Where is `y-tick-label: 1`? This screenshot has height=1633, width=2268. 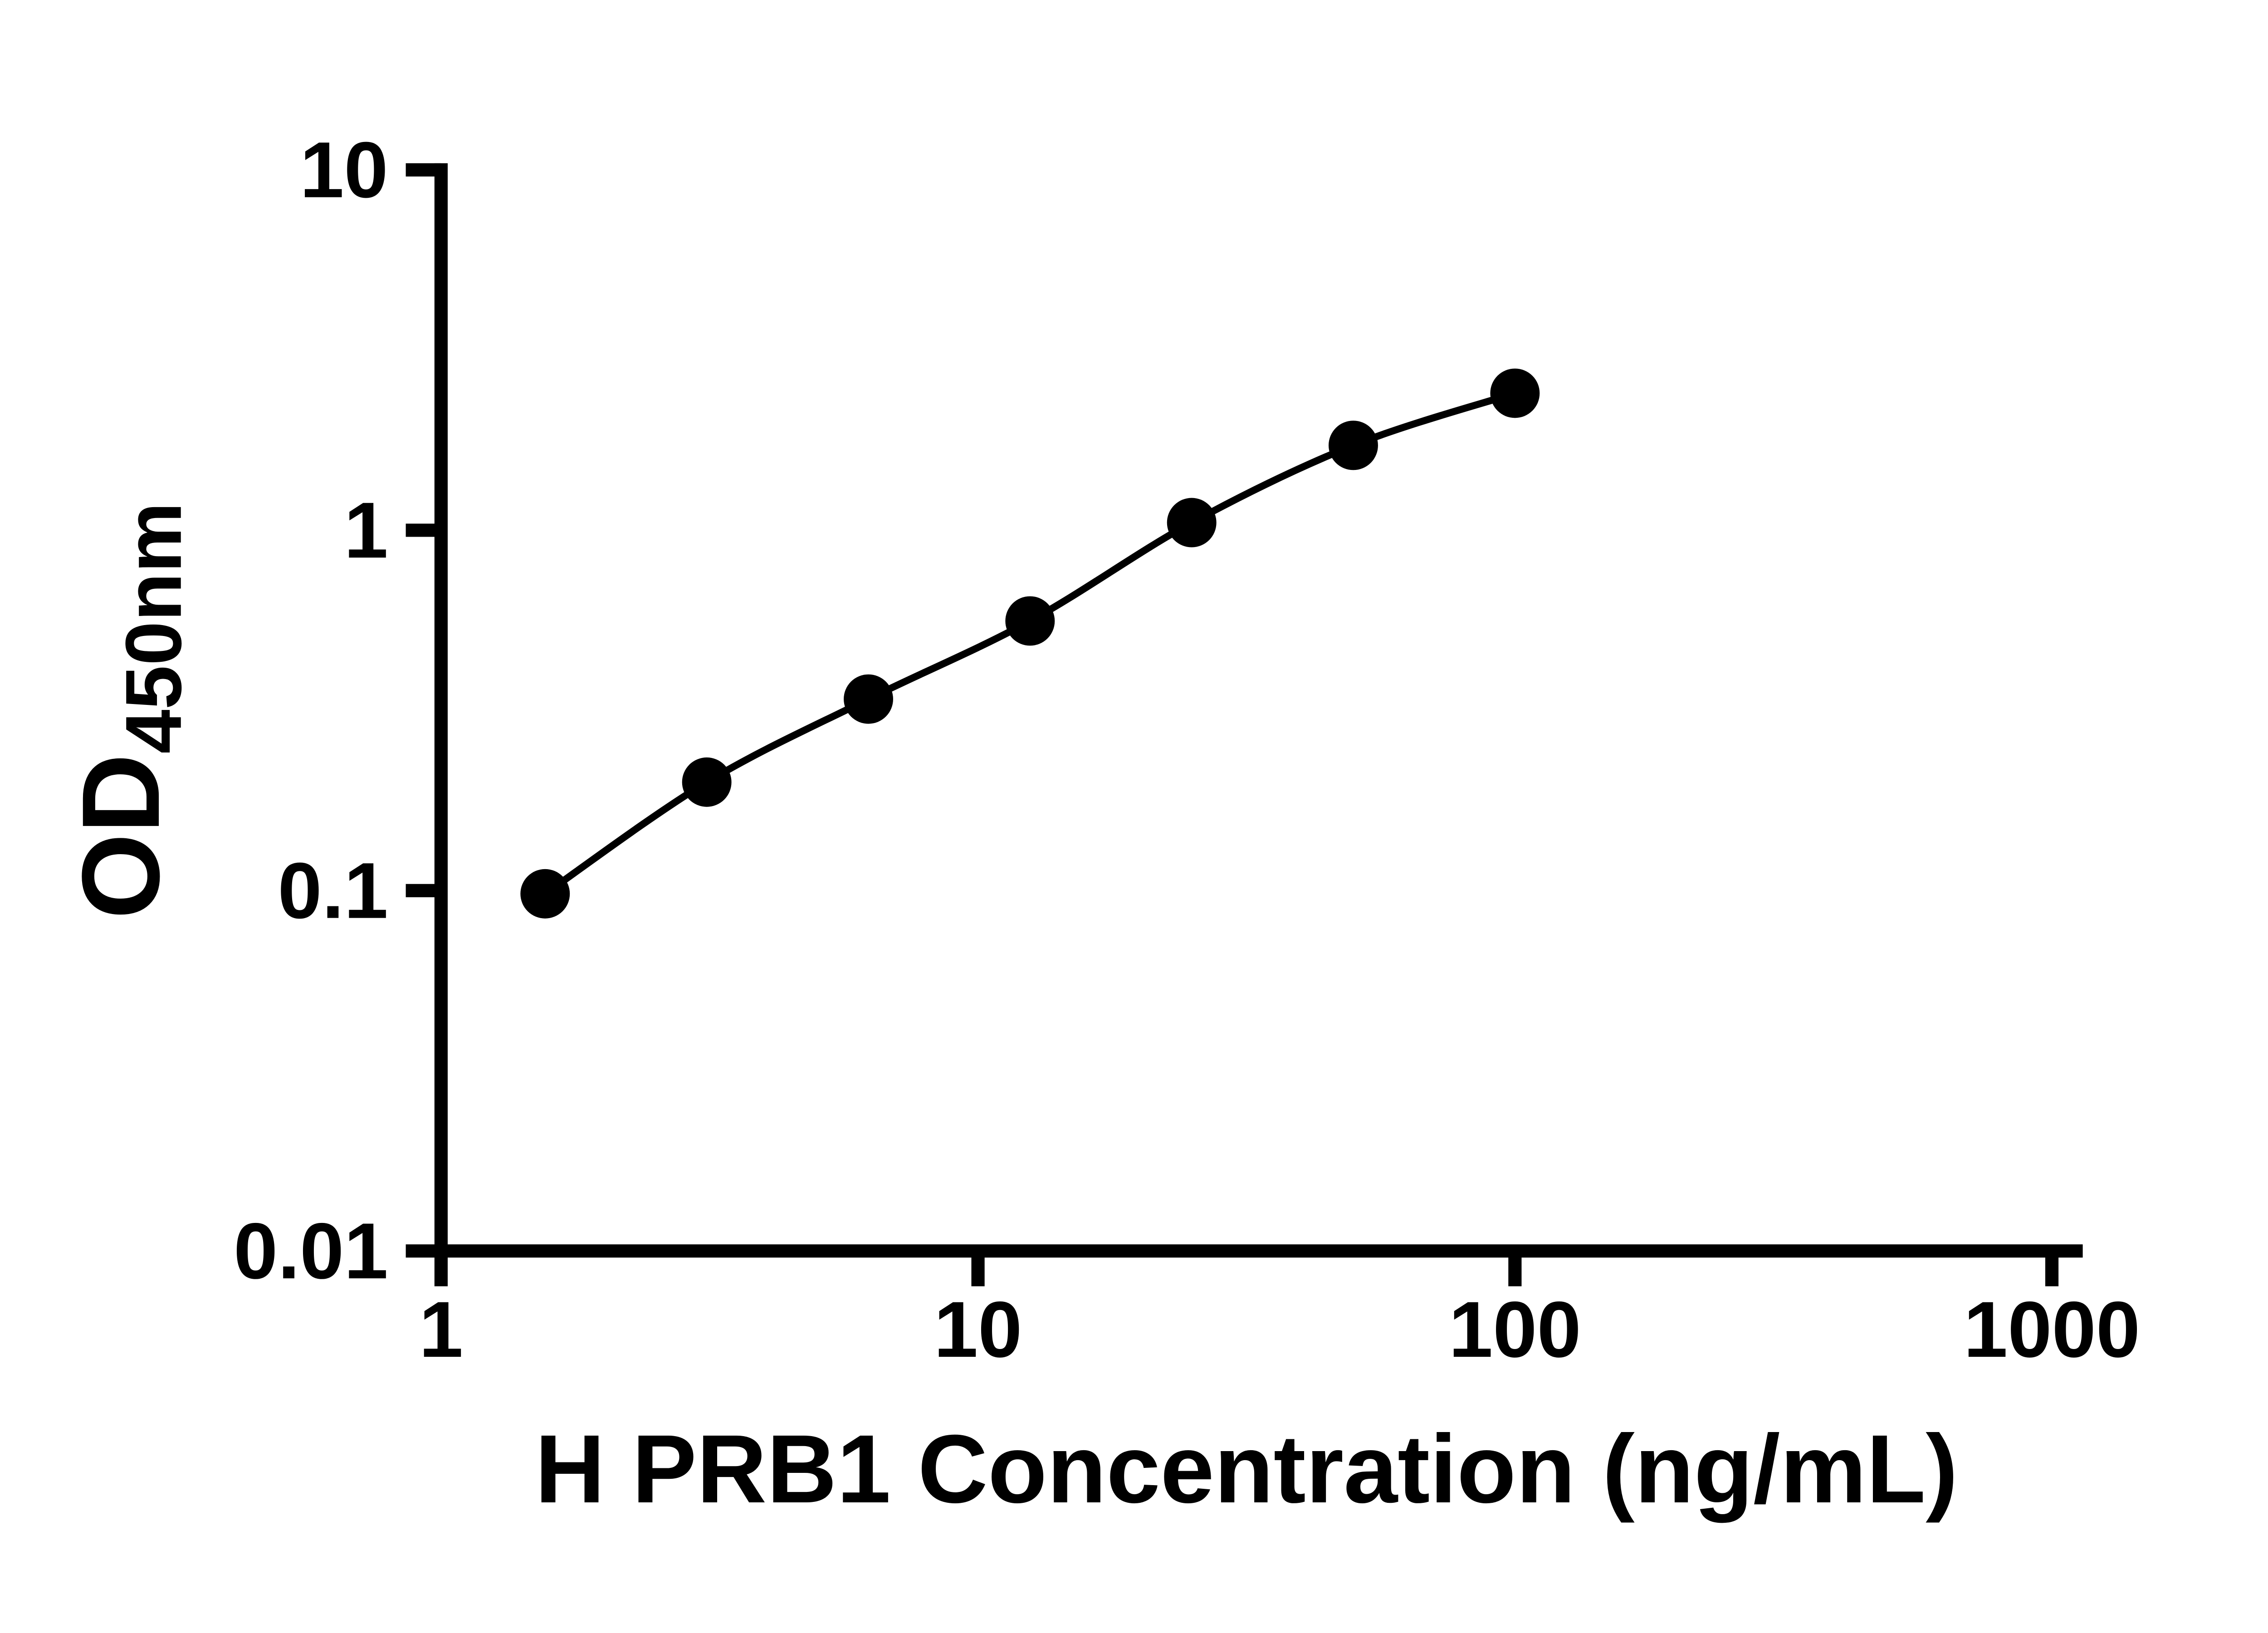
y-tick-label: 1 is located at coordinates (366, 530).